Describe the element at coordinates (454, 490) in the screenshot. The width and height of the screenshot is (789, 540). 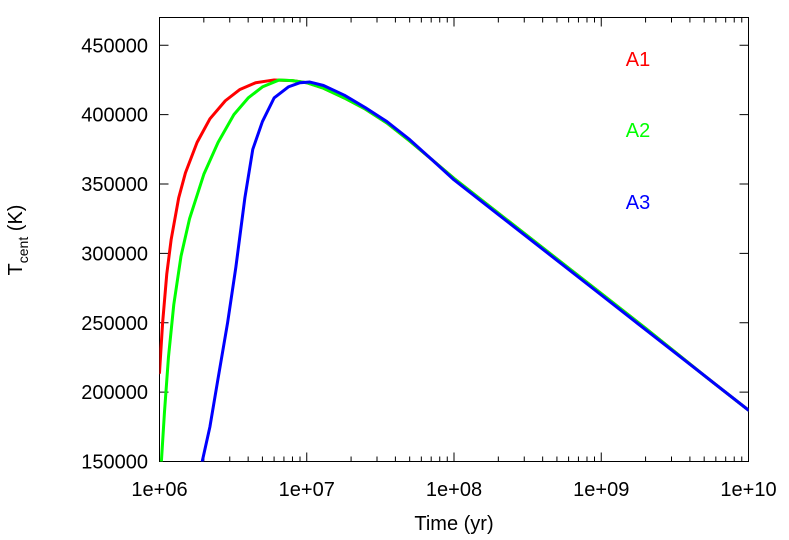
I see `x-tick-label: 1e+08` at that location.